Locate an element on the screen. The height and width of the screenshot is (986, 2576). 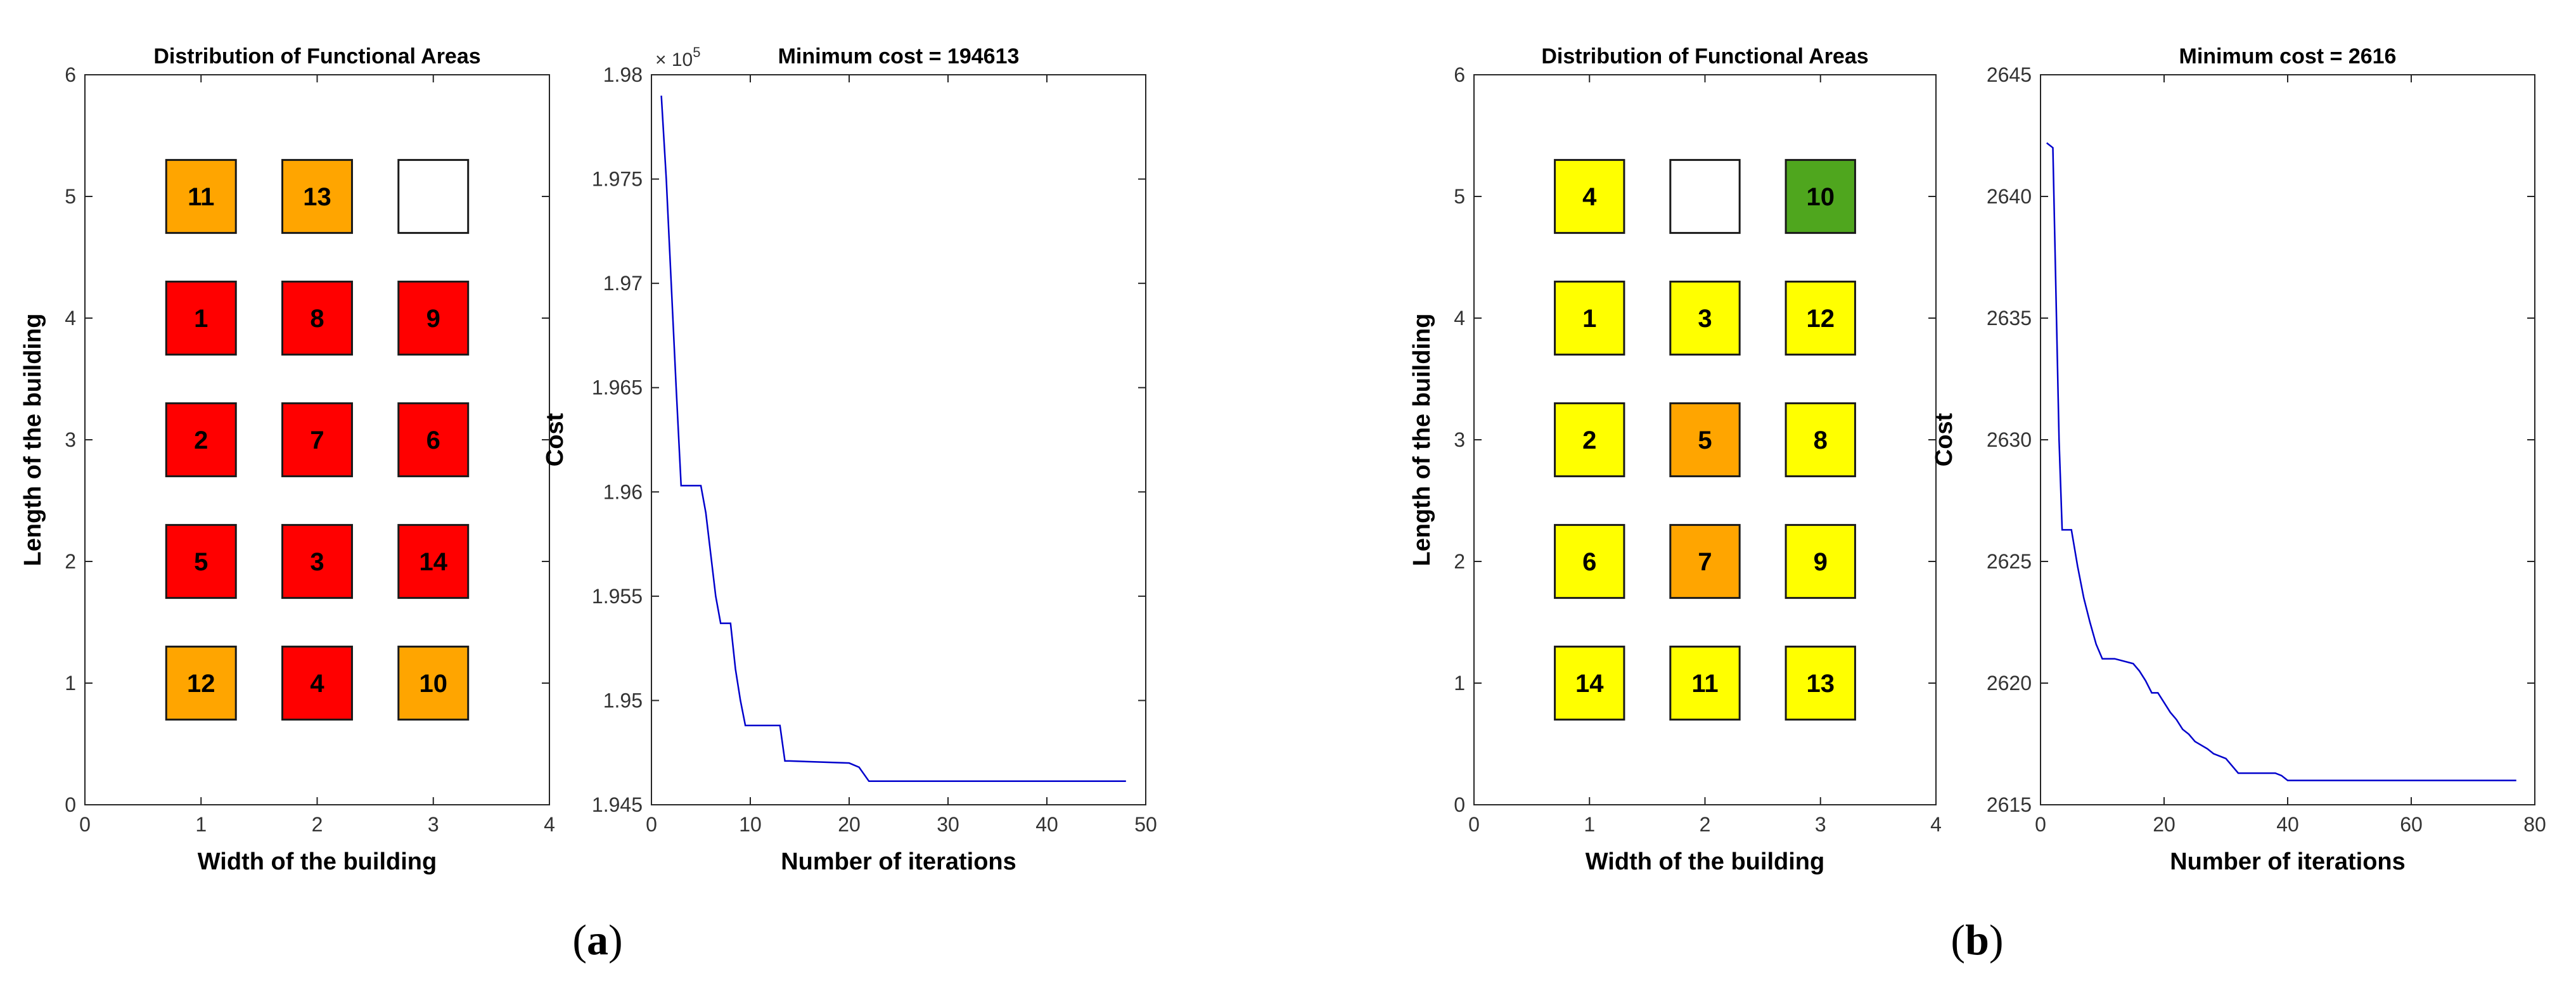
panel-label-b: (b) is located at coordinates (1977, 940).